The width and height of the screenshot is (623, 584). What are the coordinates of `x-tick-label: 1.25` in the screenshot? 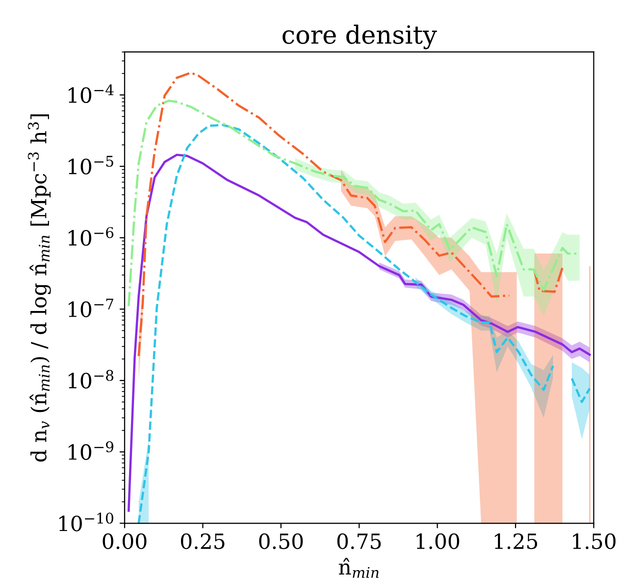 It's located at (516, 541).